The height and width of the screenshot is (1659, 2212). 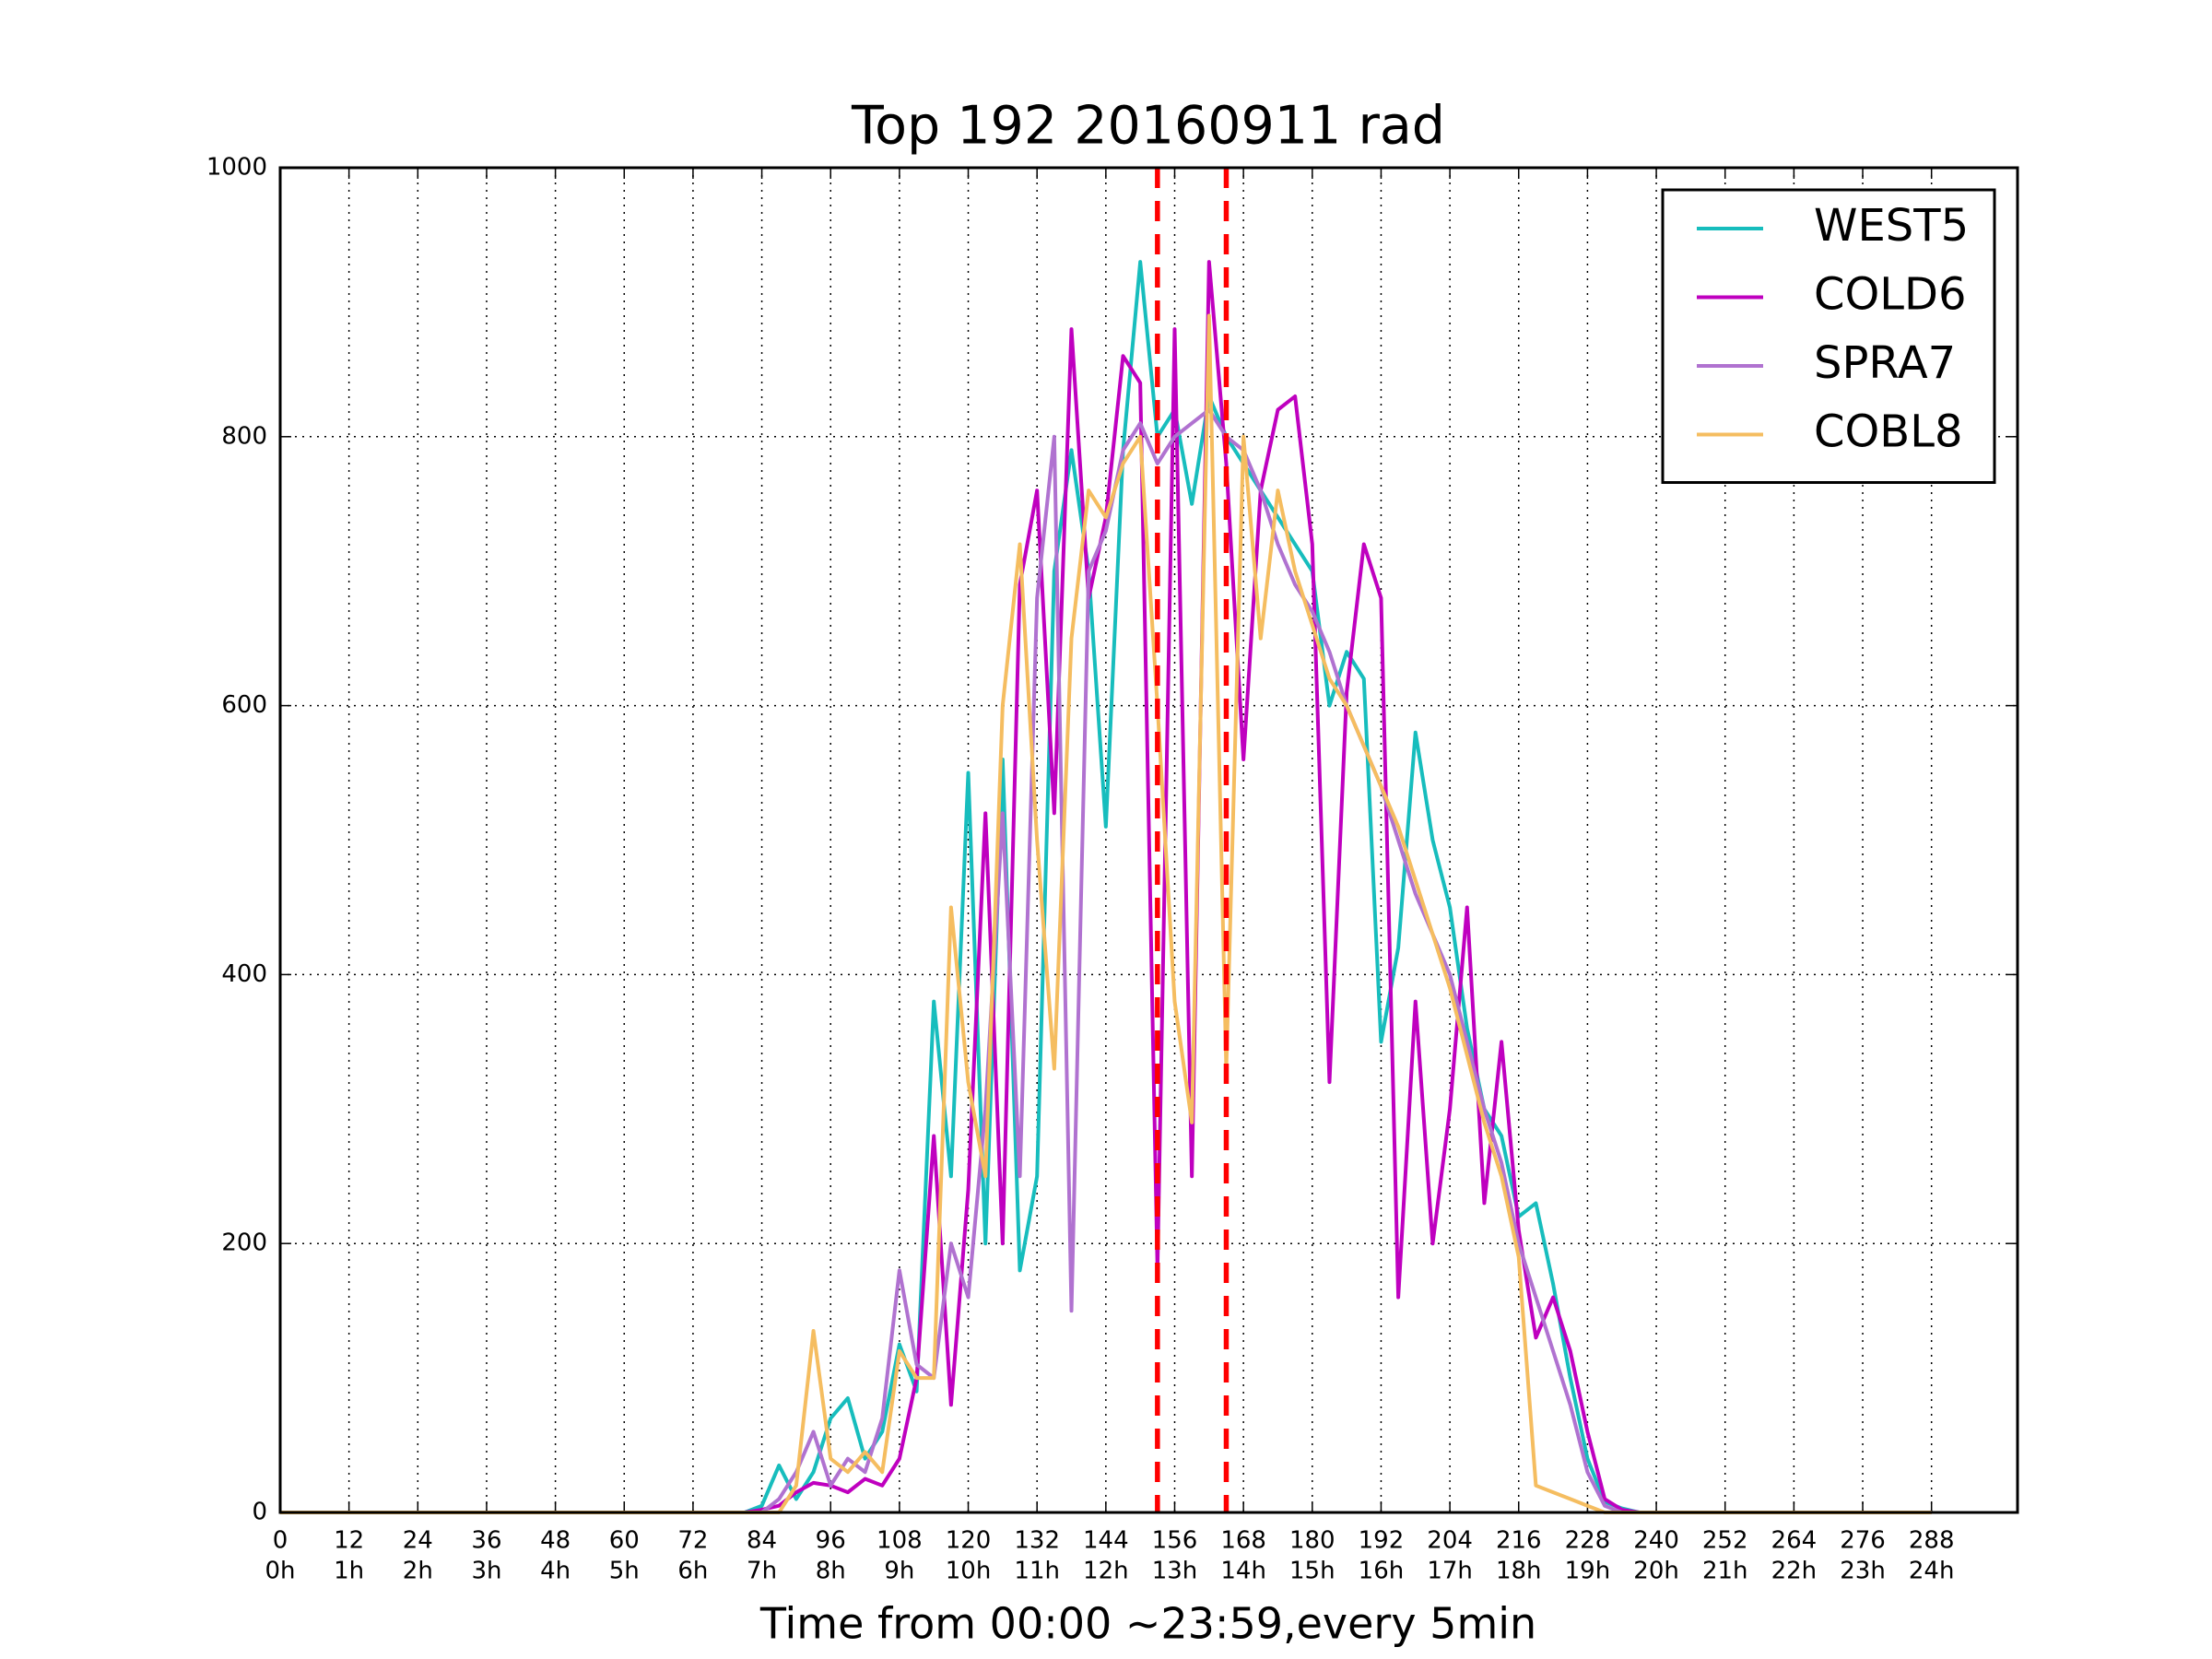 I want to click on legend-label: WEST5, so click(x=1891, y=226).